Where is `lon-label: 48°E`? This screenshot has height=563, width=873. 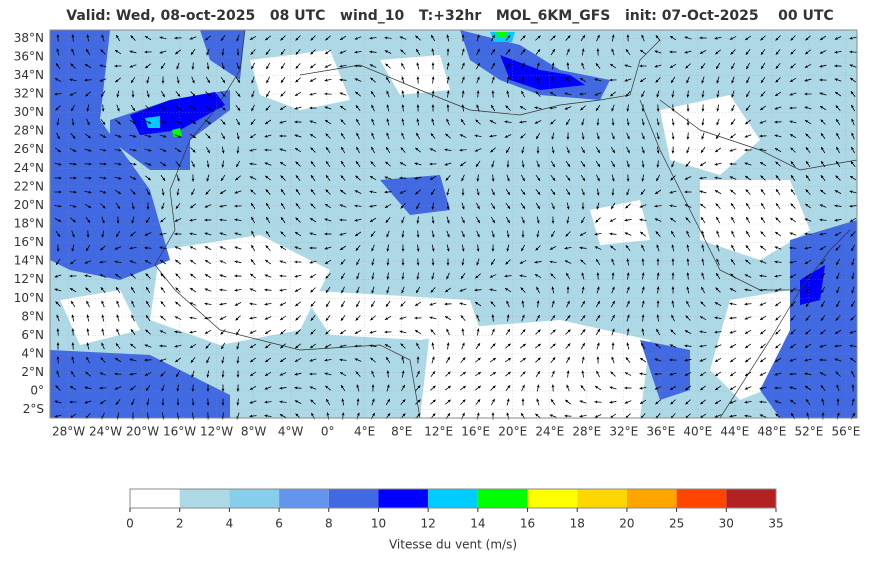
lon-label: 48°E is located at coordinates (771, 432).